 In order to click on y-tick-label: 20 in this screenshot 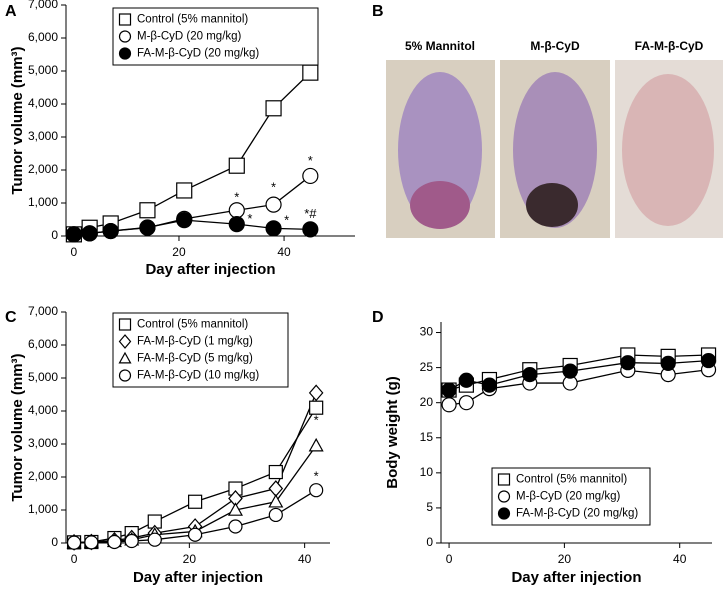, I will do `click(427, 402)`.